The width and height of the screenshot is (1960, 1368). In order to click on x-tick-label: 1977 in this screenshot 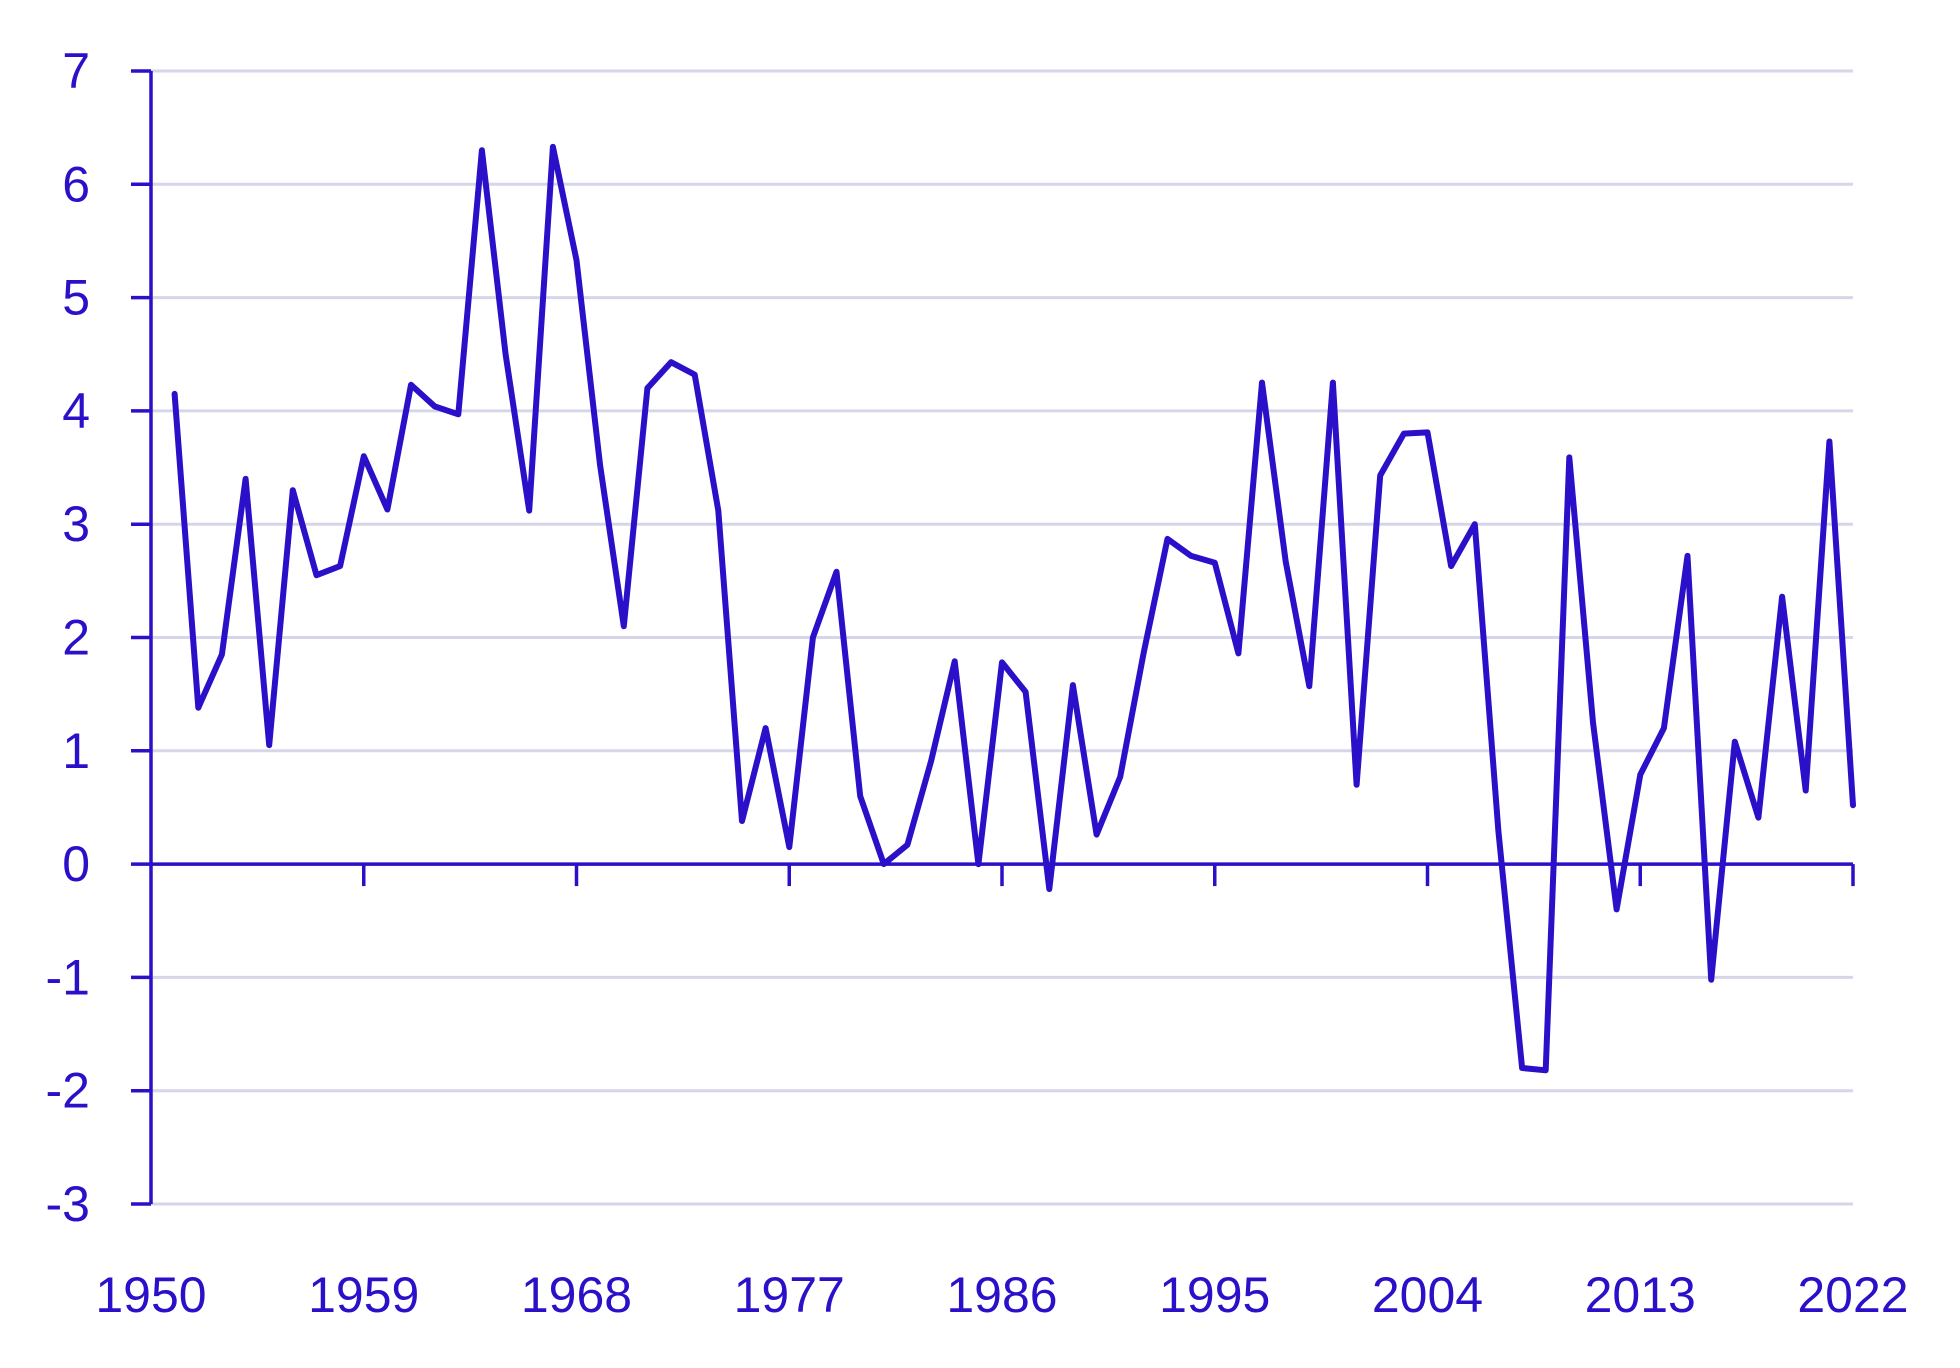, I will do `click(789, 1295)`.